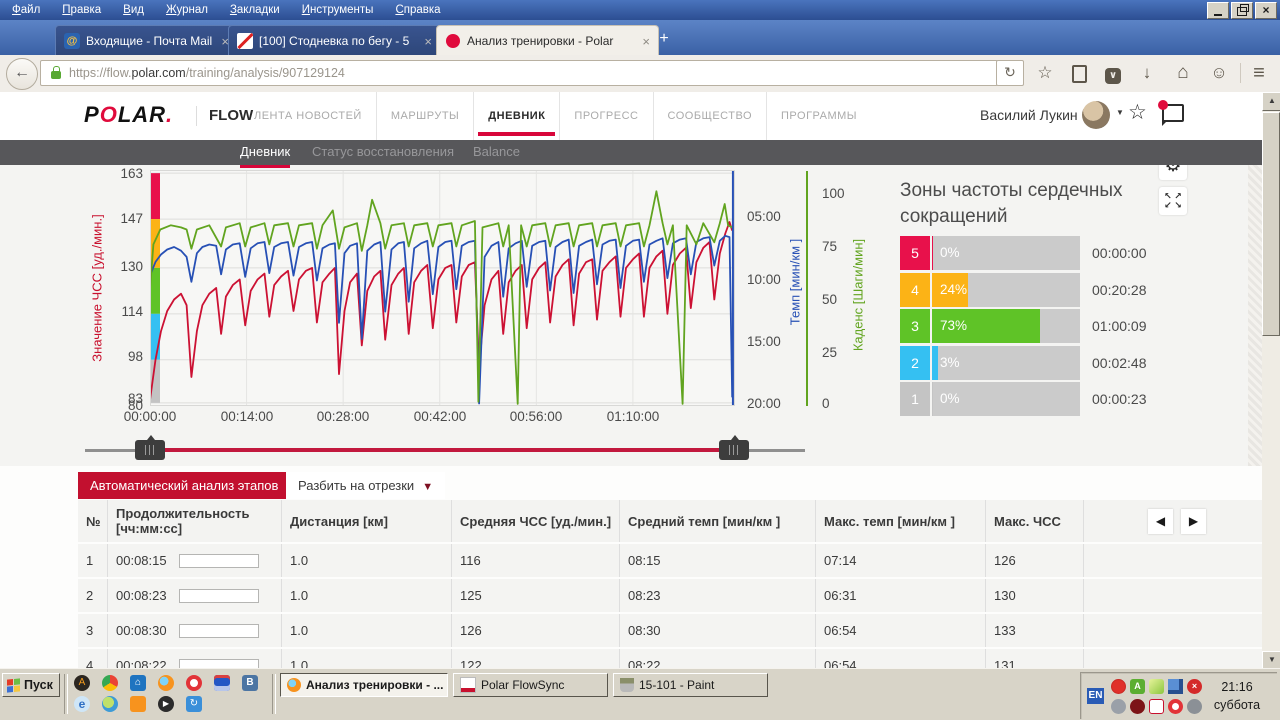  What do you see at coordinates (1118, 706) in the screenshot?
I see `tray-webcam-icon` at bounding box center [1118, 706].